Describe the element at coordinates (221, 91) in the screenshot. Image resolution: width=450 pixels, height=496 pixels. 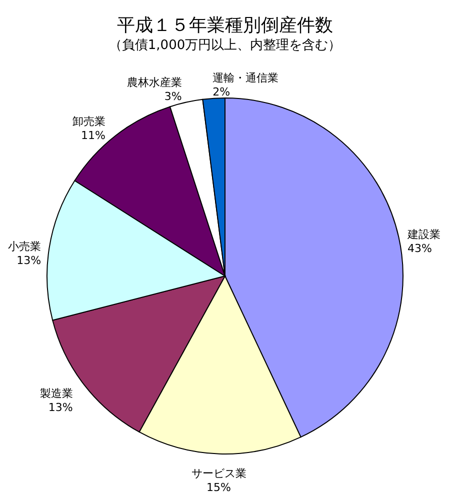
I see `data-label: 2%` at that location.